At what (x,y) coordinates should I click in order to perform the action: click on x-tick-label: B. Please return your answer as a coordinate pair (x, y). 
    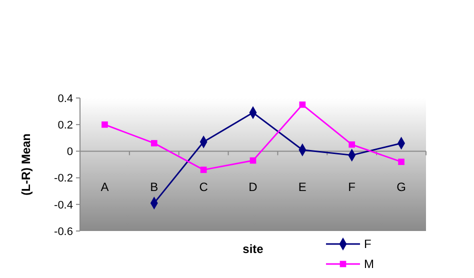
    Looking at the image, I should click on (154, 187).